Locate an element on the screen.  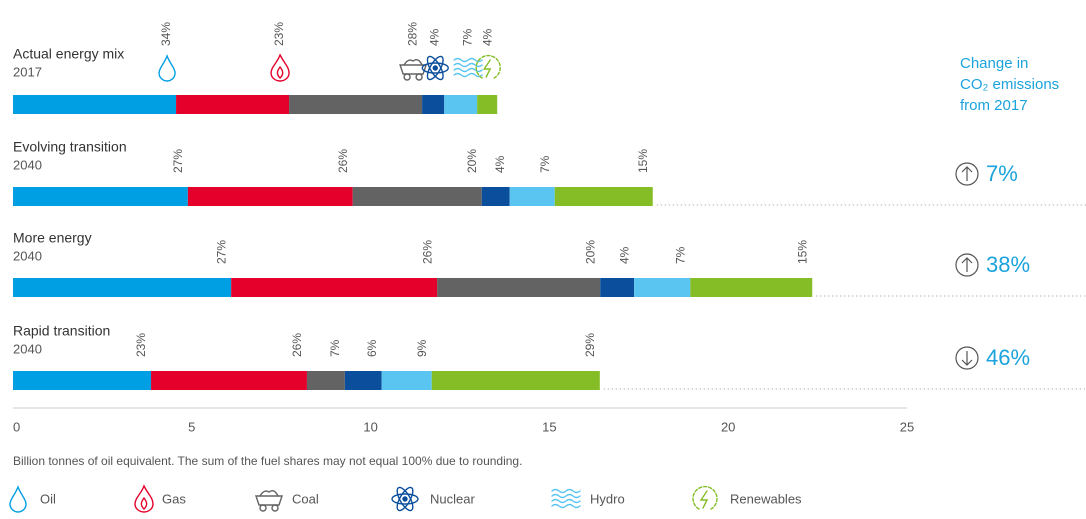
share-label: 28% is located at coordinates (412, 34).